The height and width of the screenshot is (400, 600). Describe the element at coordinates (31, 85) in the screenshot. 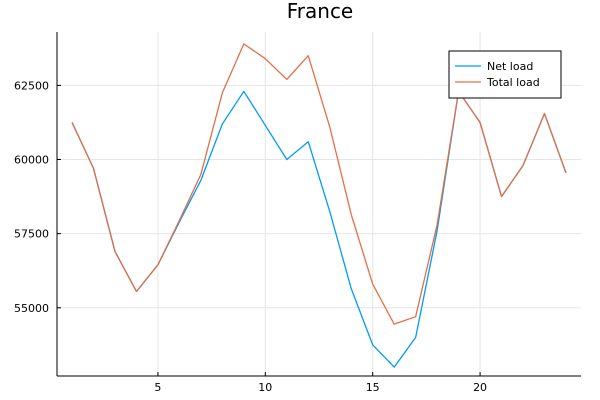

I see `y-tick-label: 62500` at that location.